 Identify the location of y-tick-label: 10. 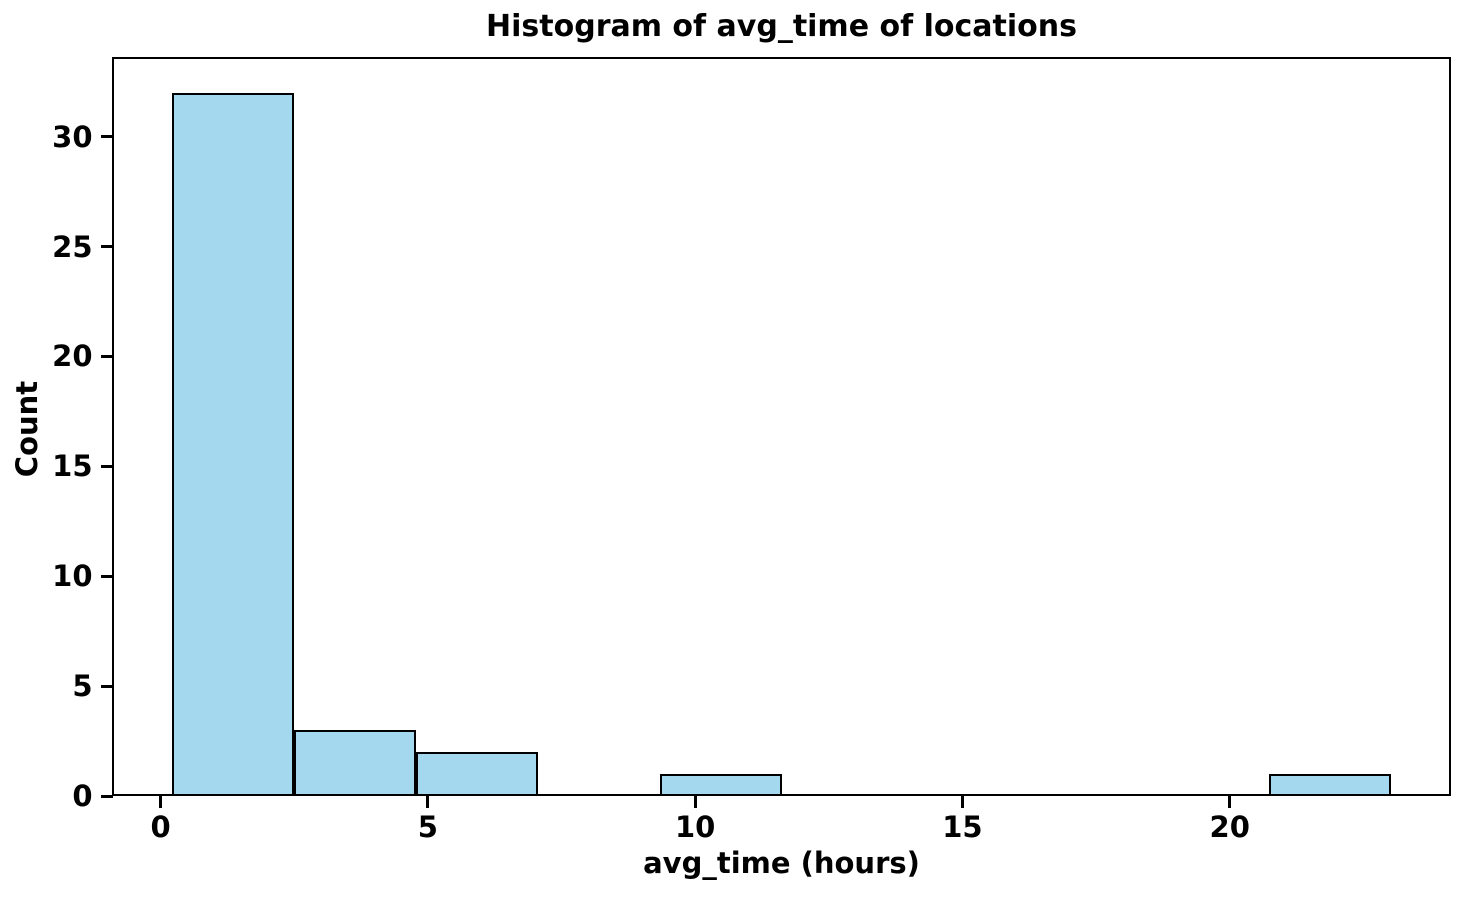
(72, 576).